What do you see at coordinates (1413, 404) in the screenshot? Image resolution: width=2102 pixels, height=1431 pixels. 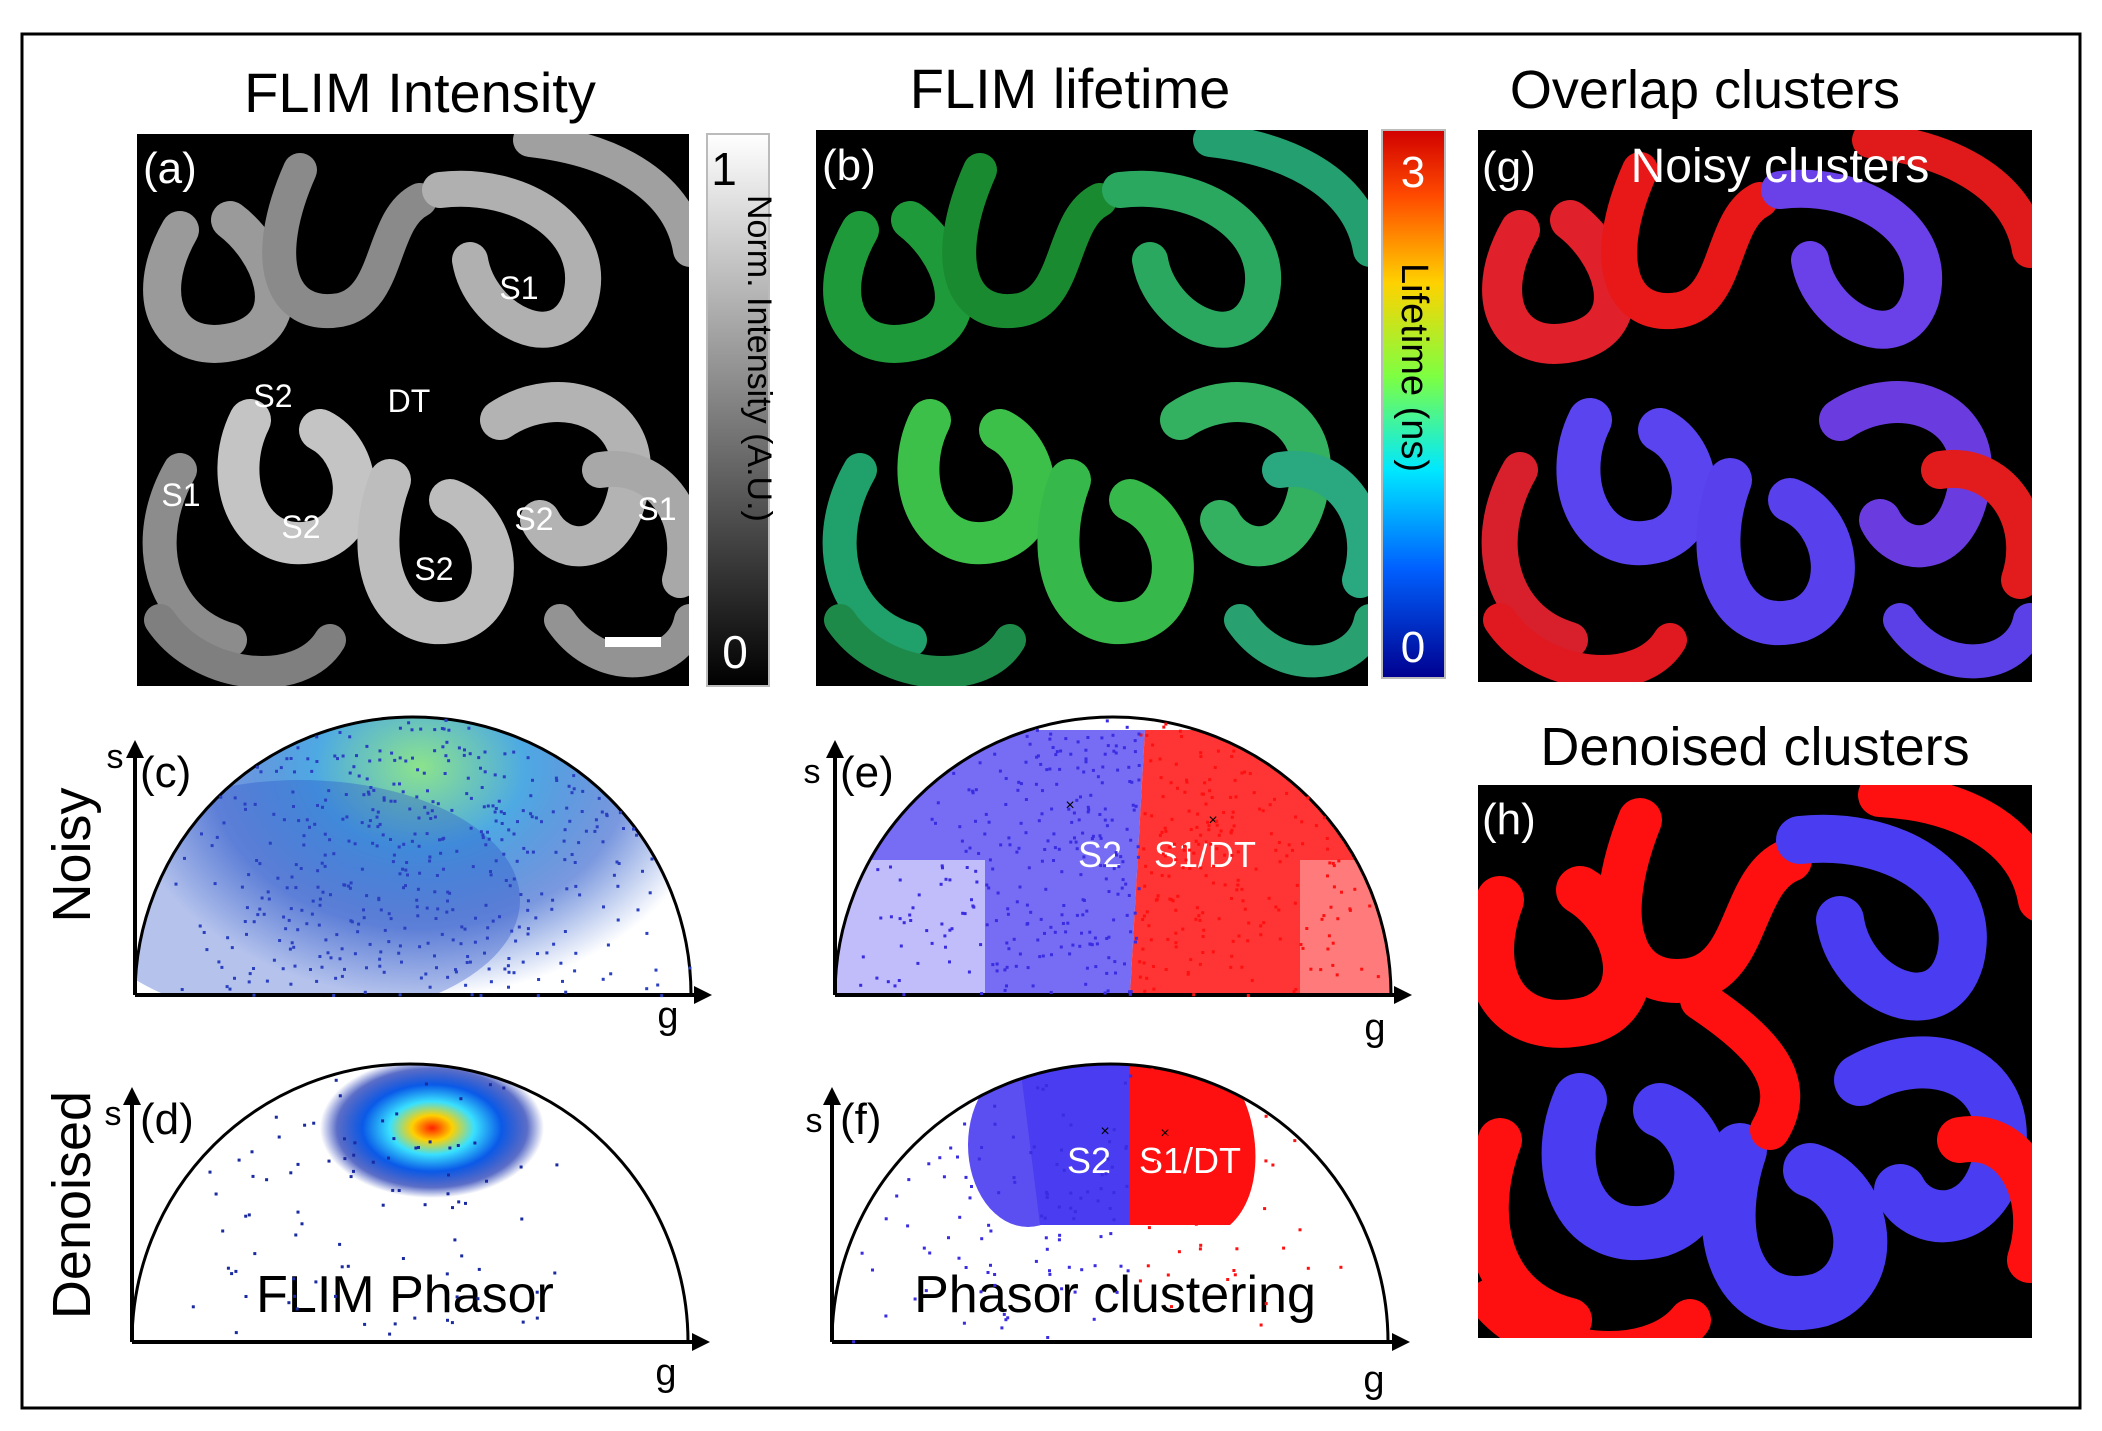 I see `lifetime-colorbar-gradient` at bounding box center [1413, 404].